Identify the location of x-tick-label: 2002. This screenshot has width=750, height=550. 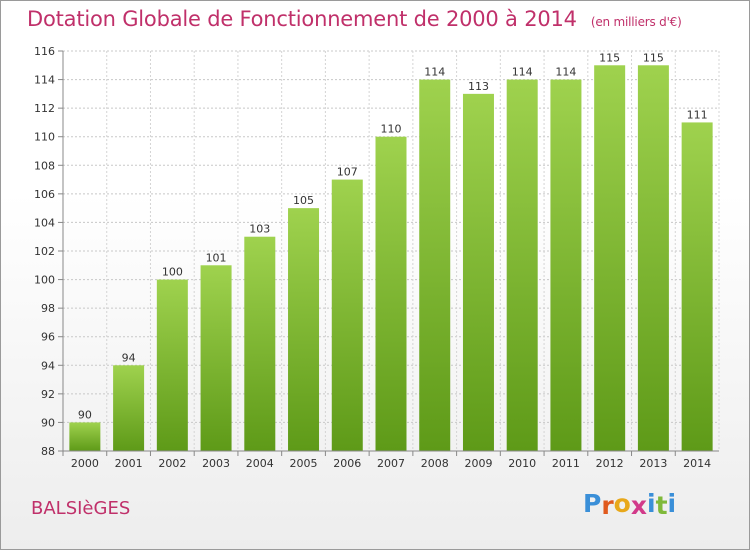
(172, 463).